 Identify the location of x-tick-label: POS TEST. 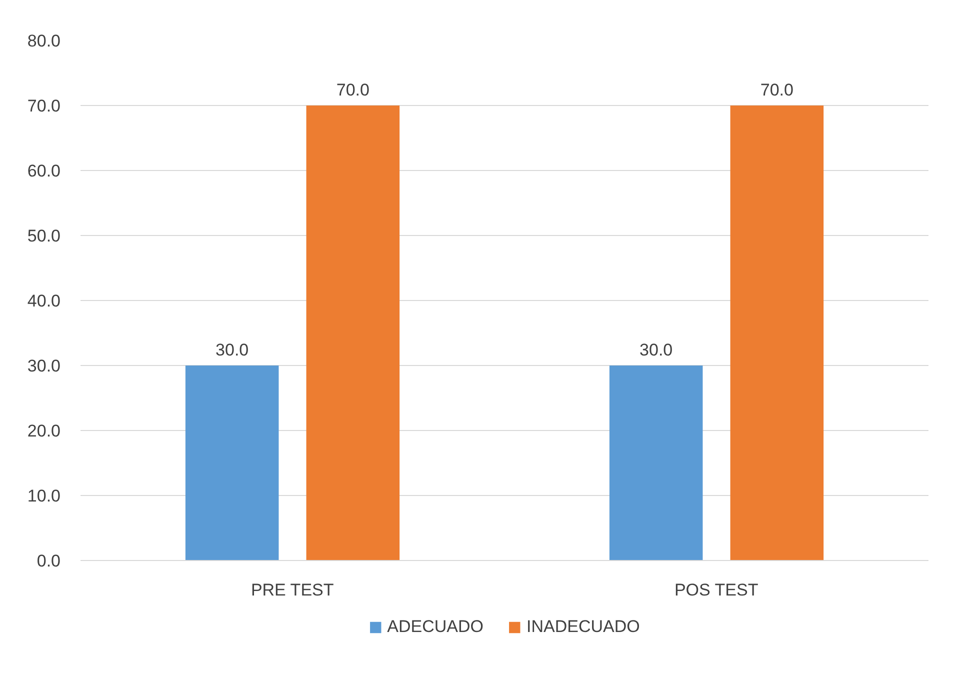
(716, 590).